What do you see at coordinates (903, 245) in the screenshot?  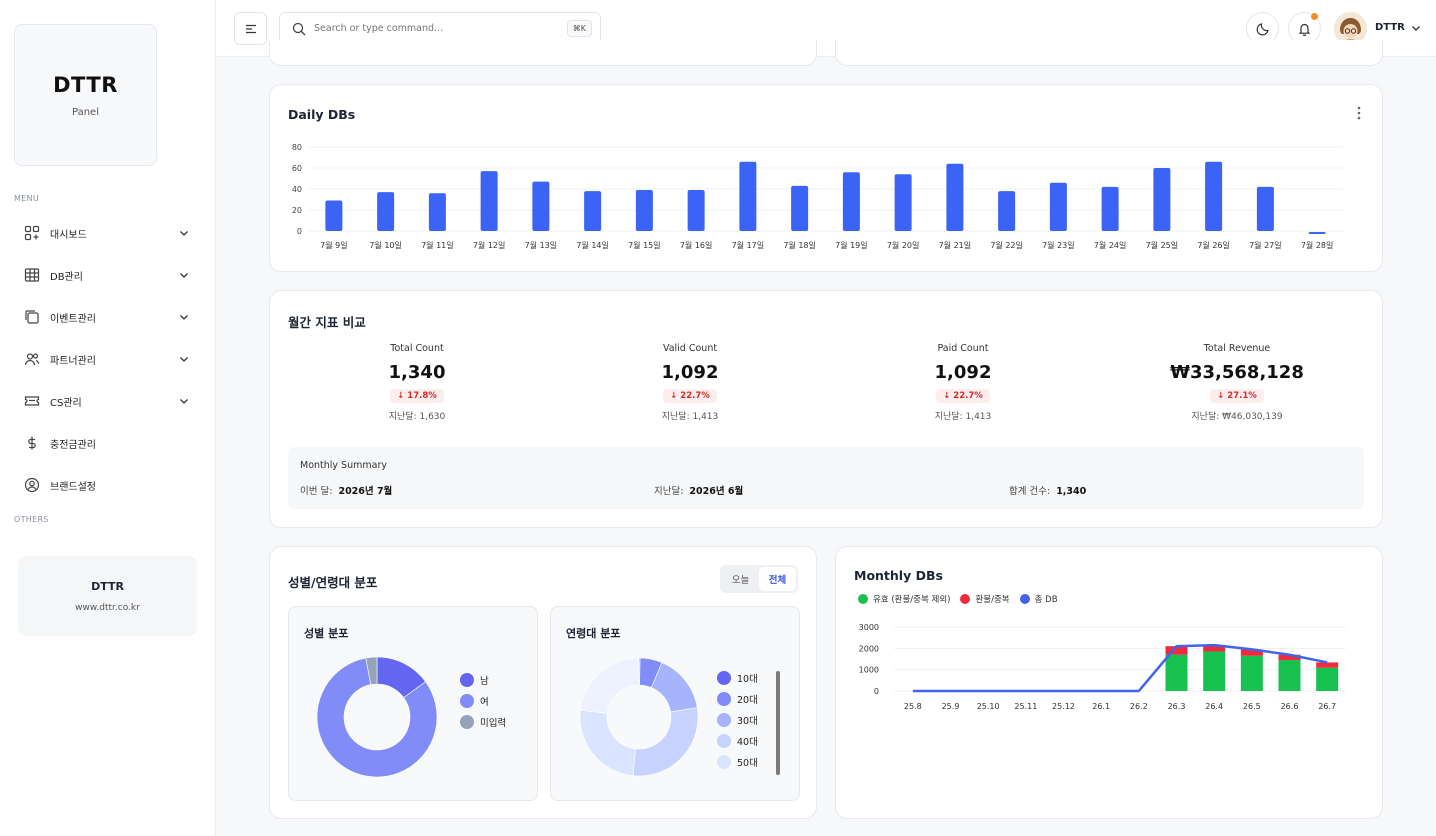 I see `x-tick-label: 7월 20일` at bounding box center [903, 245].